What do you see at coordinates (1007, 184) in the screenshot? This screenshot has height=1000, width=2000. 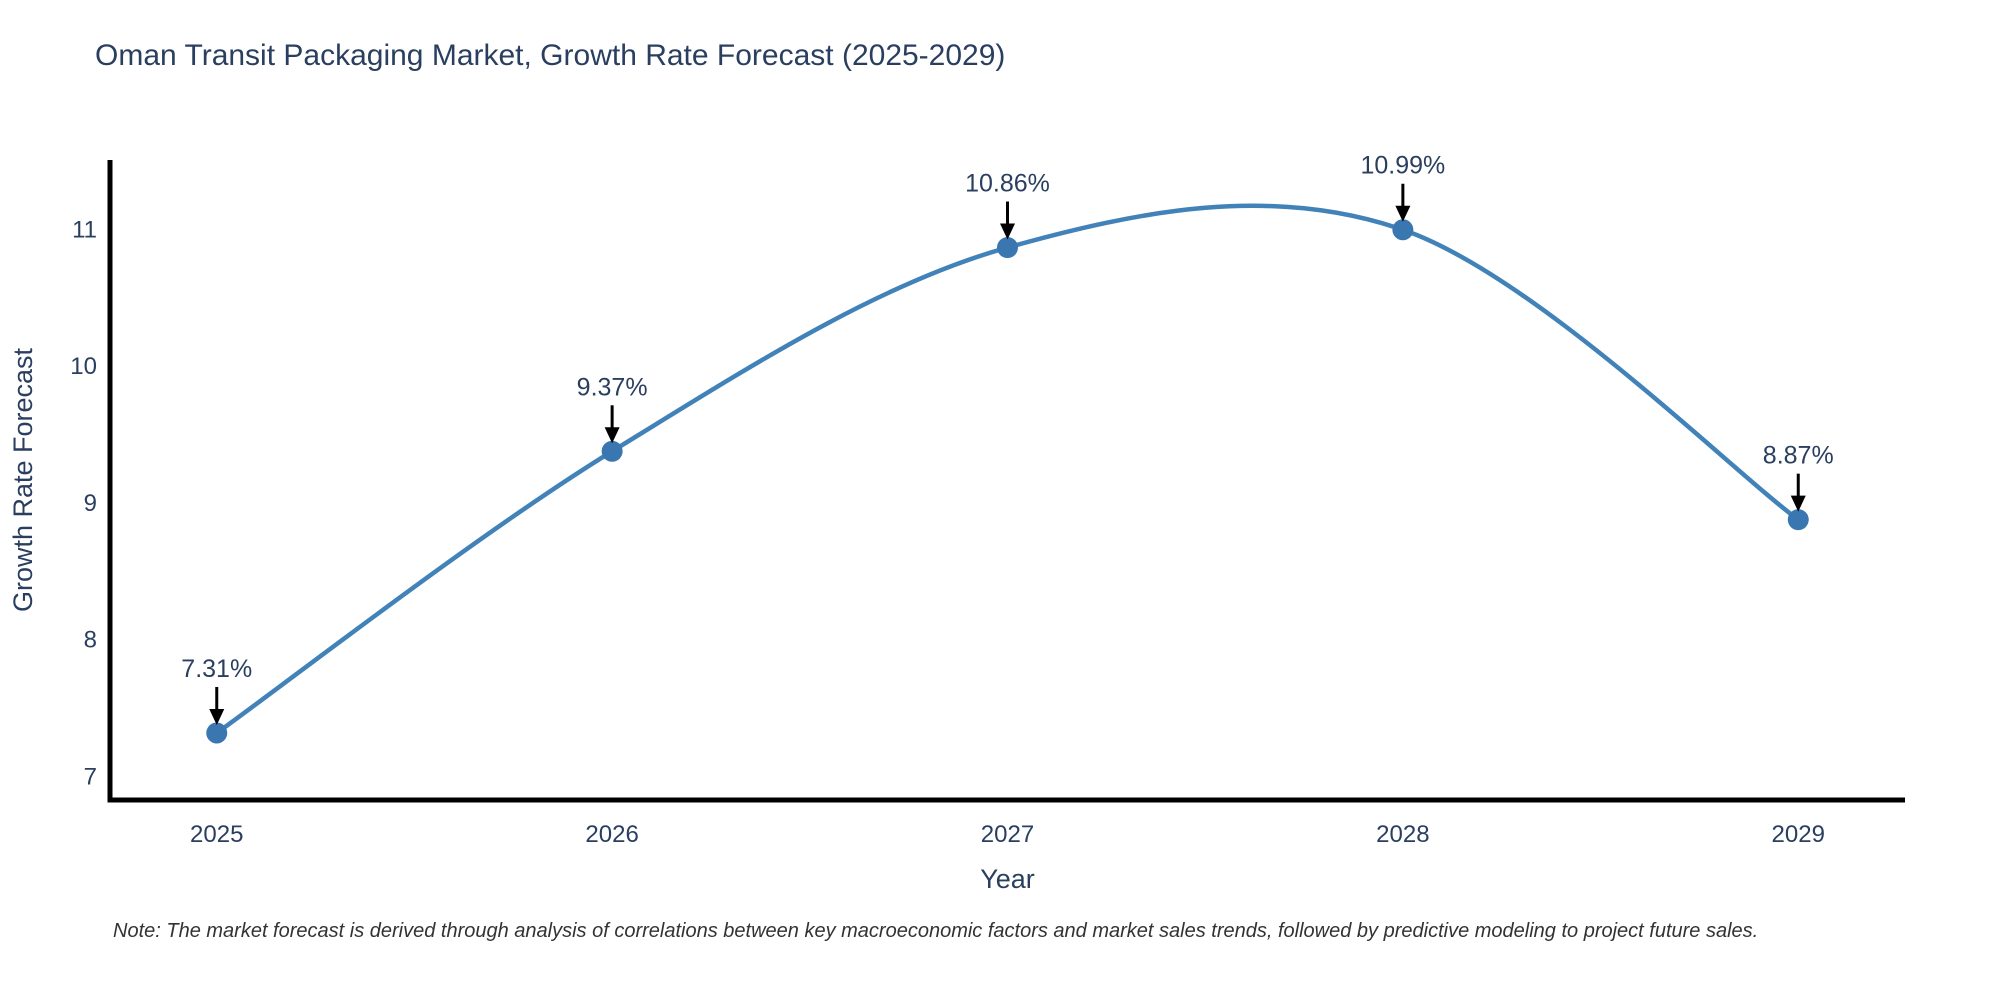 I see `data-point-label: 10.86%` at bounding box center [1007, 184].